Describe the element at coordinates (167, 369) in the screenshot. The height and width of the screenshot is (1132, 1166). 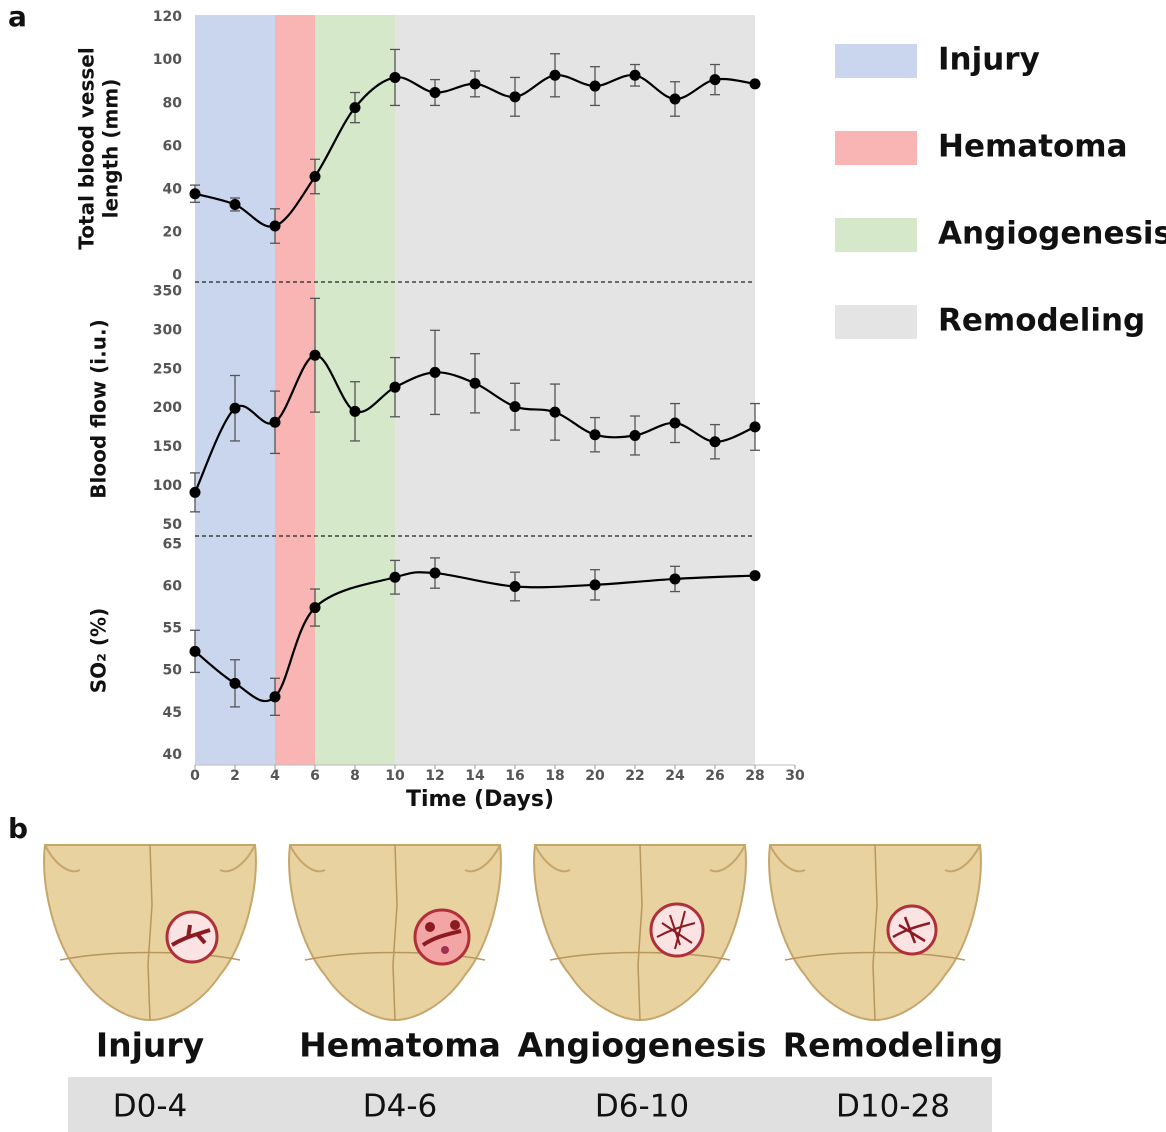
I see `y-tick-label: 250` at that location.